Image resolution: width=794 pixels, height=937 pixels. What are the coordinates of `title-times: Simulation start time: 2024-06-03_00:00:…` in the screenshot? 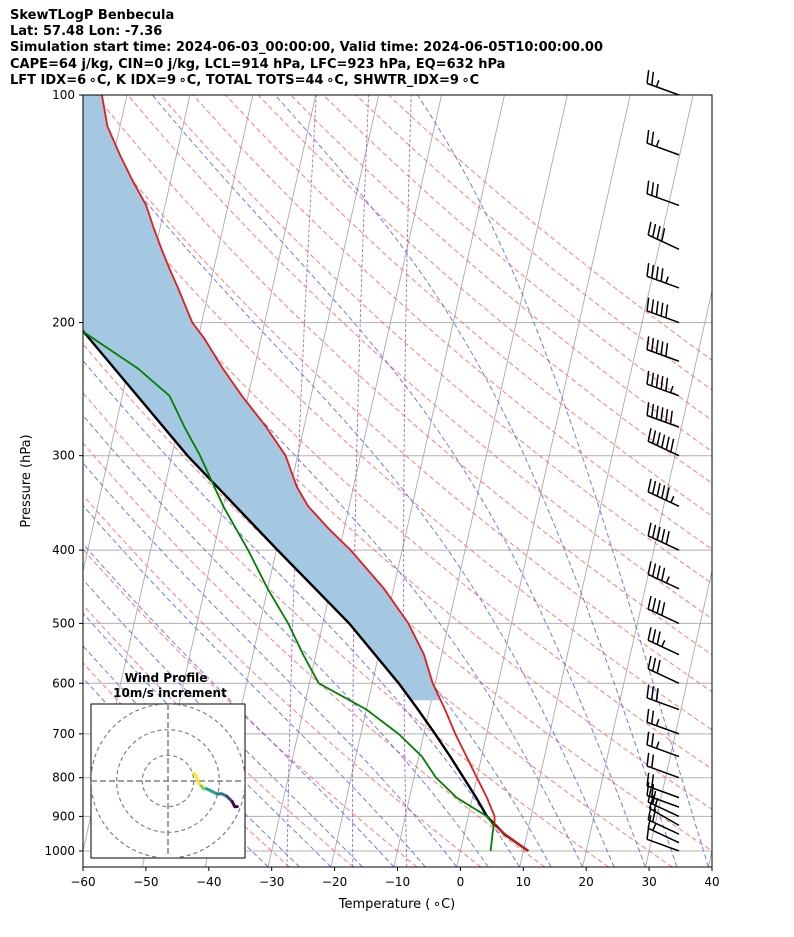 It's located at (306, 48).